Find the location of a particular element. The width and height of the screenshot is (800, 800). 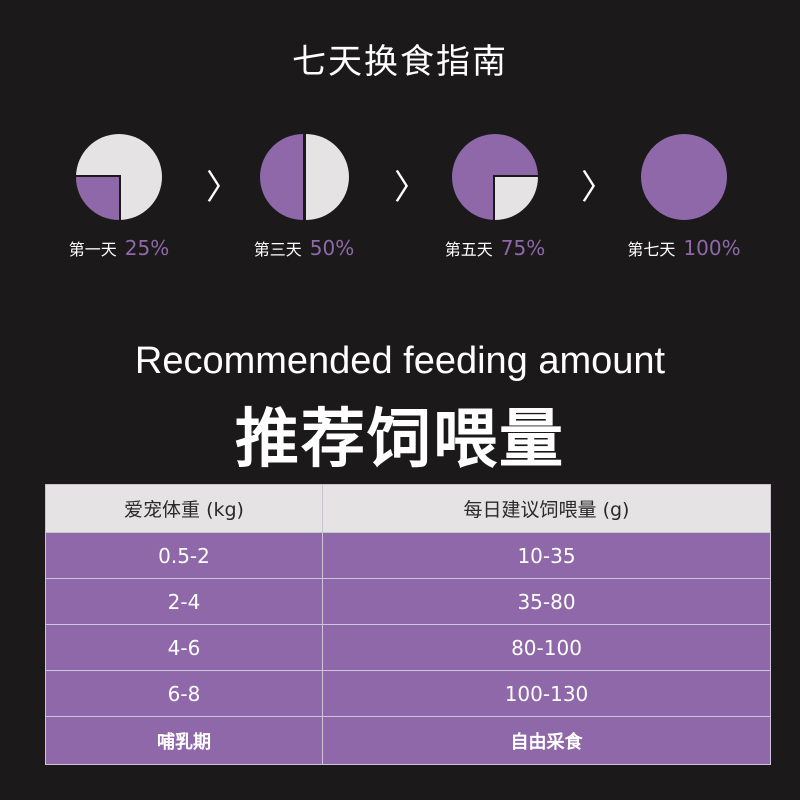

page-title: 七天换食指南 is located at coordinates (400, 62).